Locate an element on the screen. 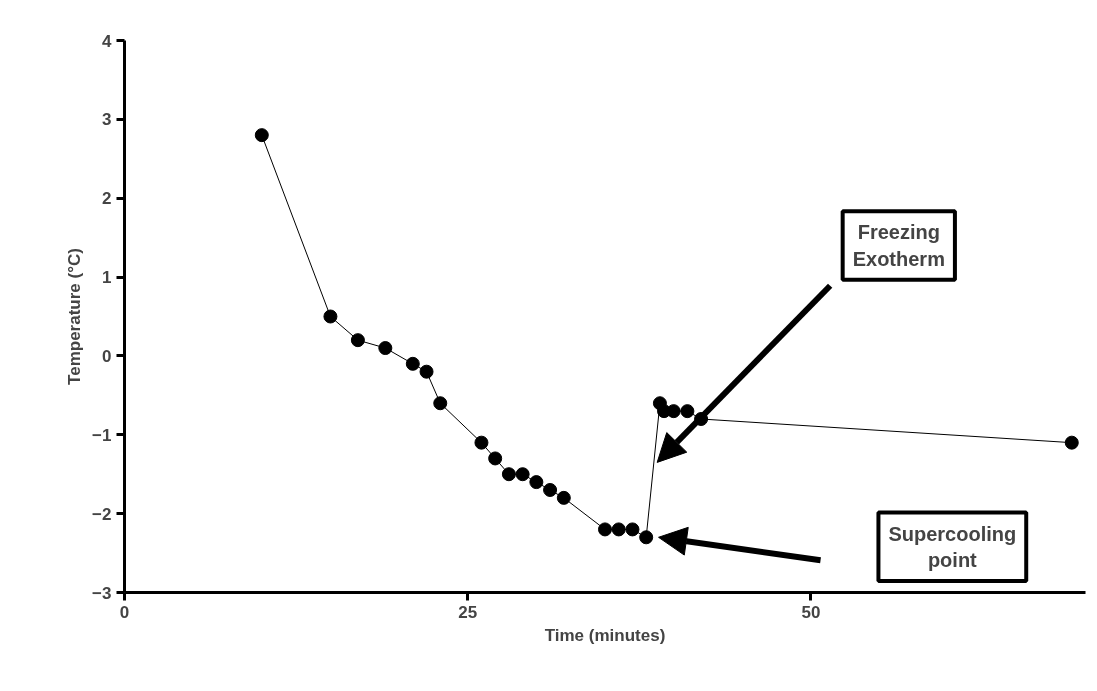 This screenshot has width=1097, height=691. y-tick-label: −1 is located at coordinates (102, 435).